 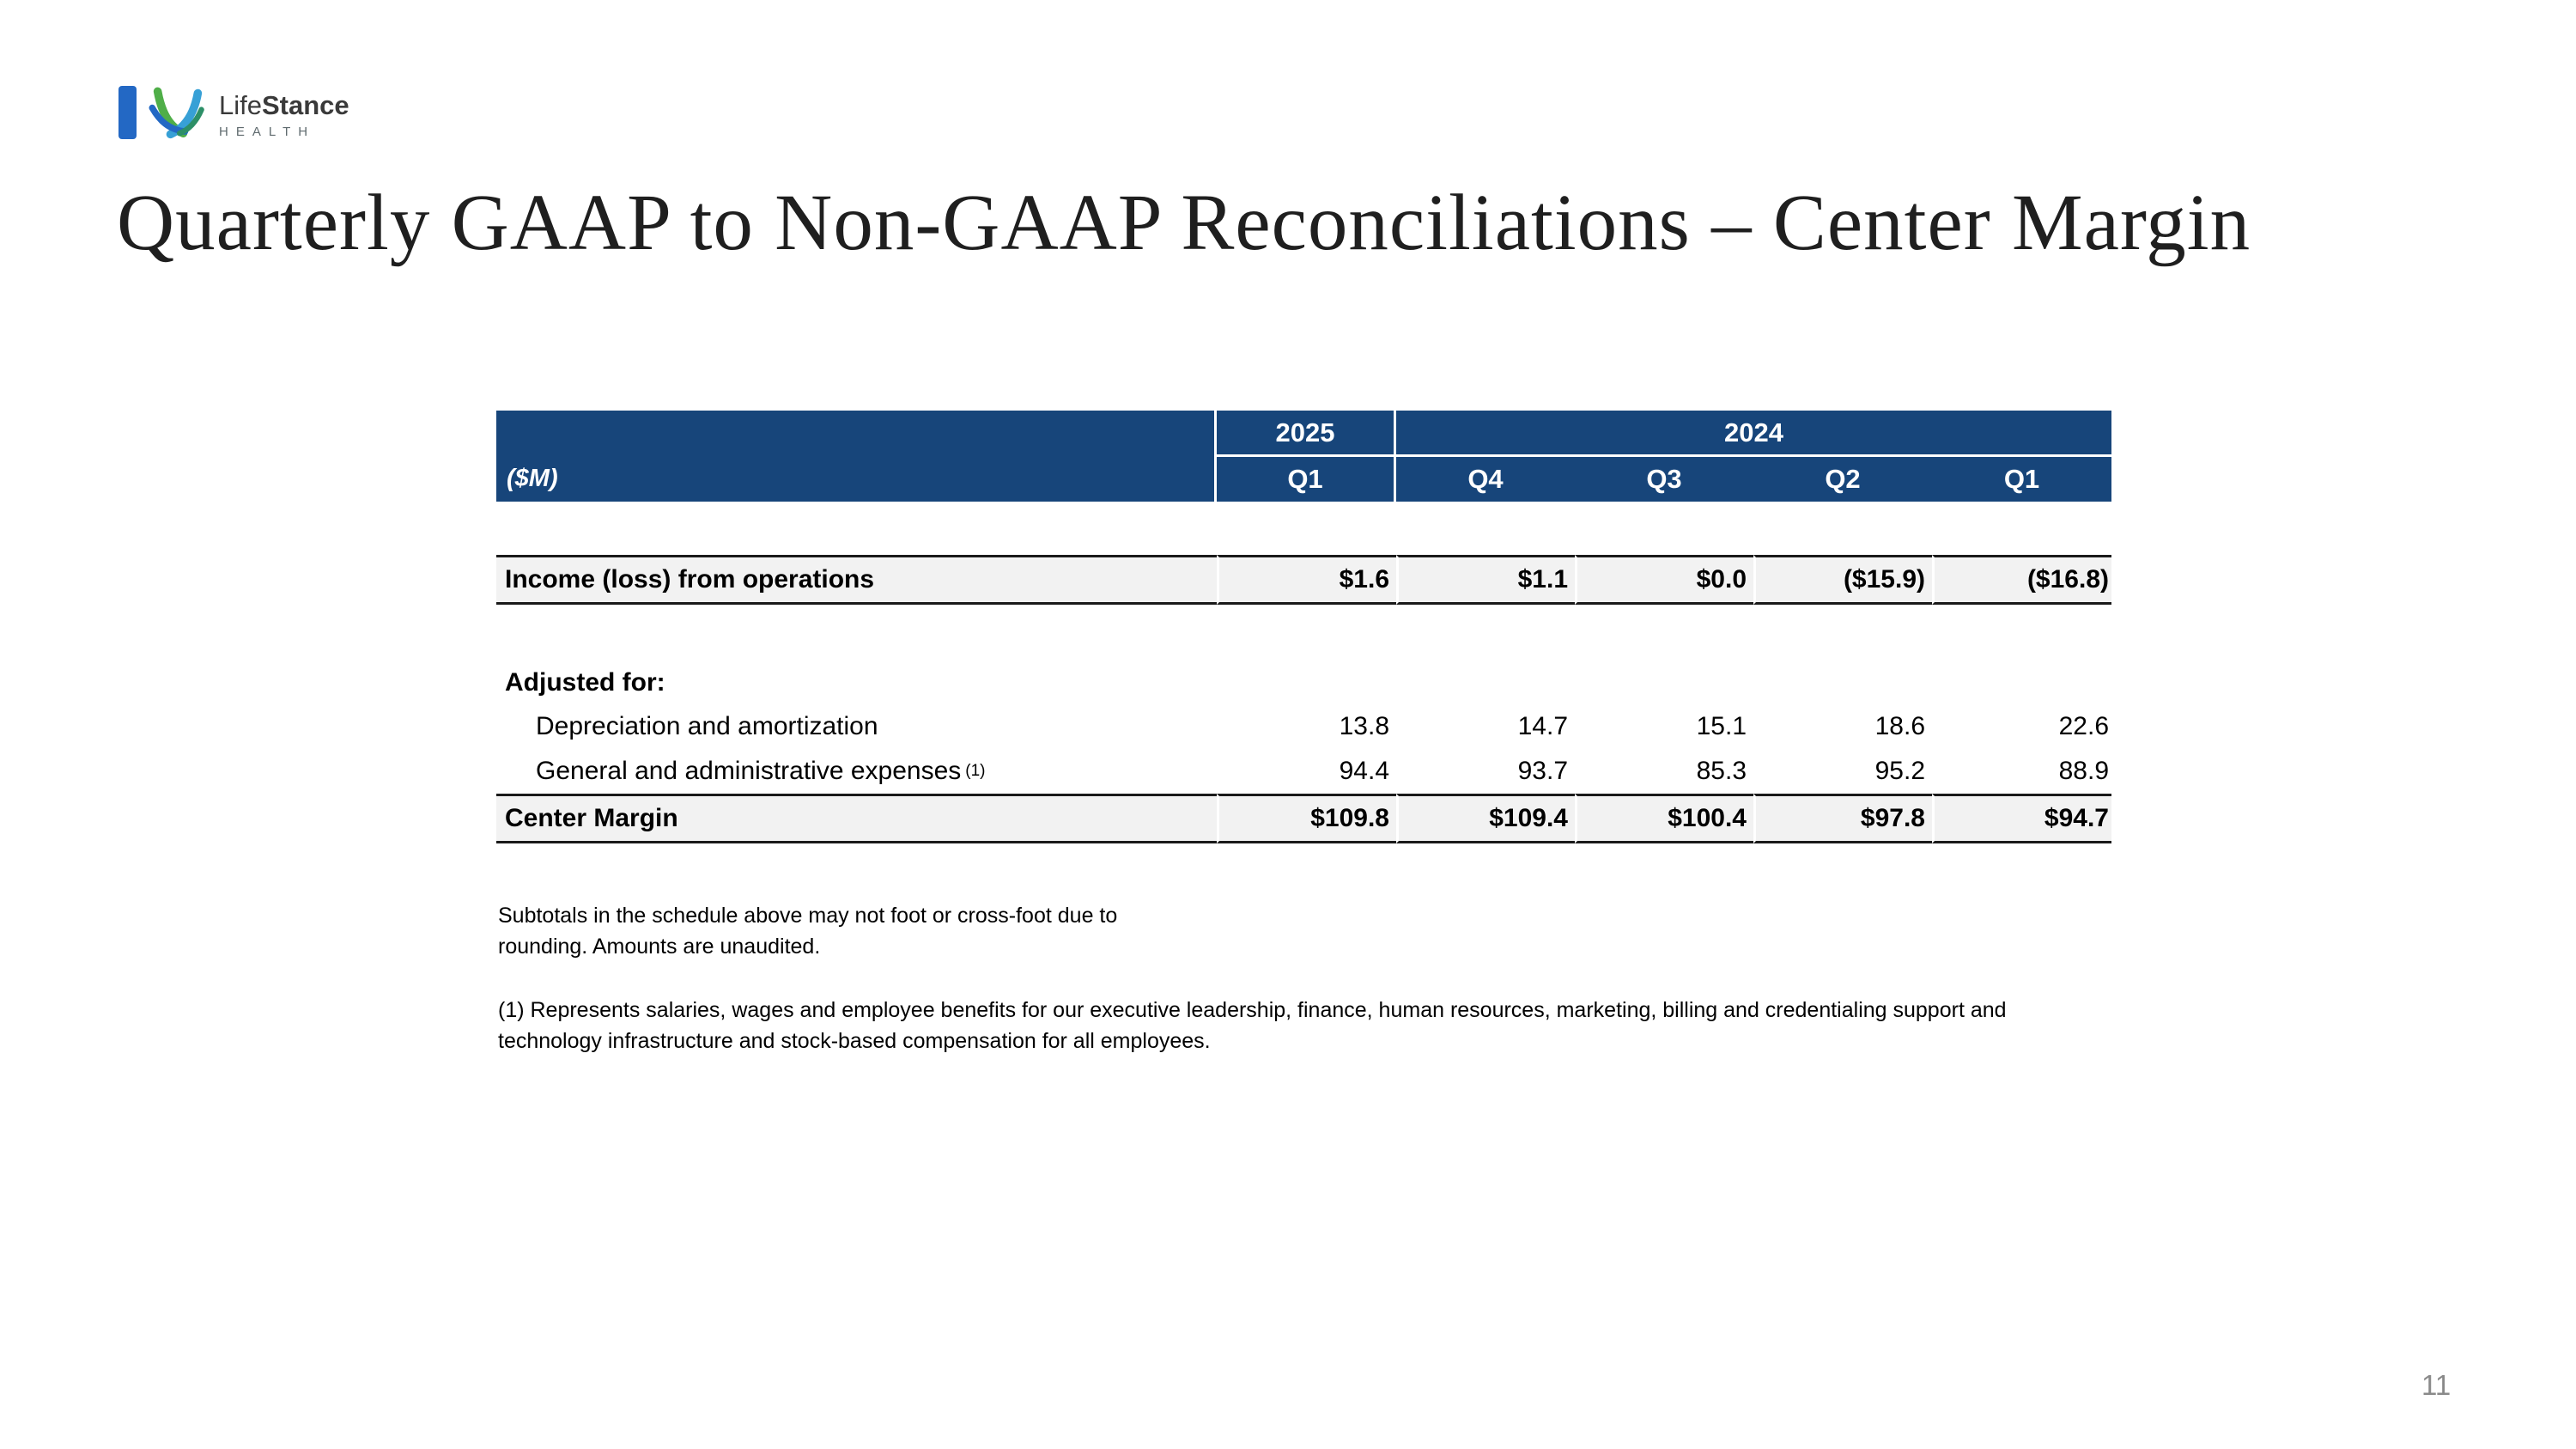 I want to click on row-value: $1.1, so click(x=1485, y=580).